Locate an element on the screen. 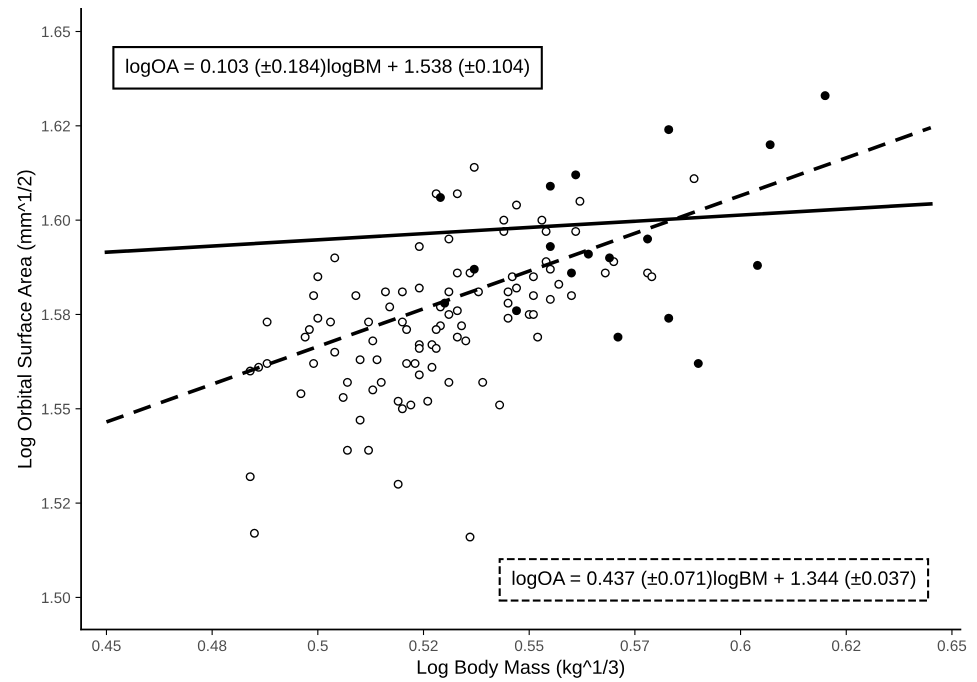 Image resolution: width=977 pixels, height=682 pixels. y-tick-label: 1.65 is located at coordinates (56, 32).